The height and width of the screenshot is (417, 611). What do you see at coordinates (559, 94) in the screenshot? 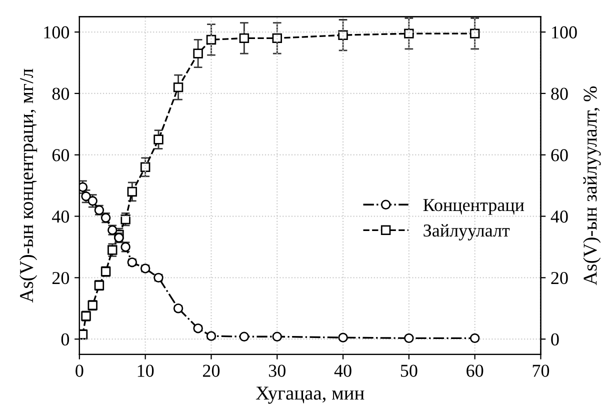
I see `y2-tick-label: 80` at bounding box center [559, 94].